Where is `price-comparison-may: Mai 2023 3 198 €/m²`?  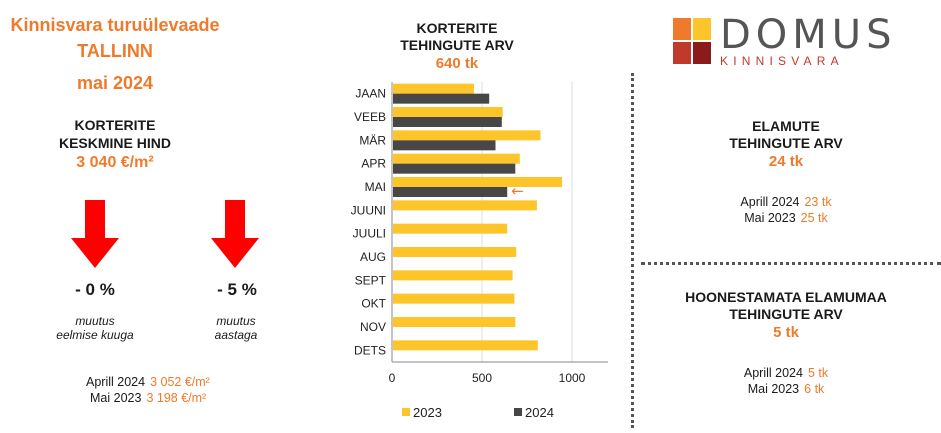 price-comparison-may: Mai 2023 3 198 €/m² is located at coordinates (148, 398).